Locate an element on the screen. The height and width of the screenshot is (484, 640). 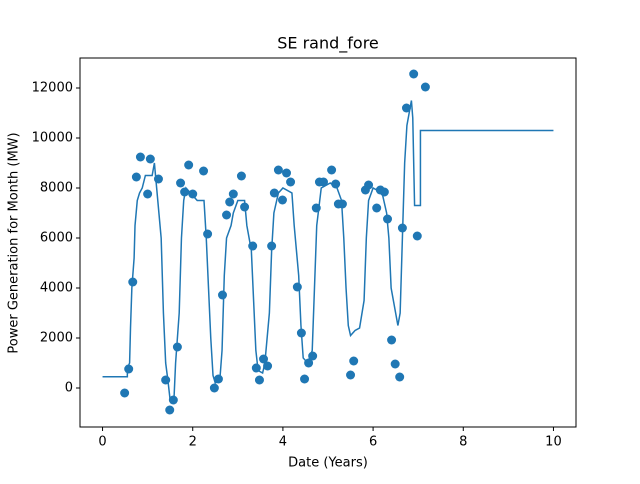
y-tick-label: 4000 is located at coordinates (56, 288).